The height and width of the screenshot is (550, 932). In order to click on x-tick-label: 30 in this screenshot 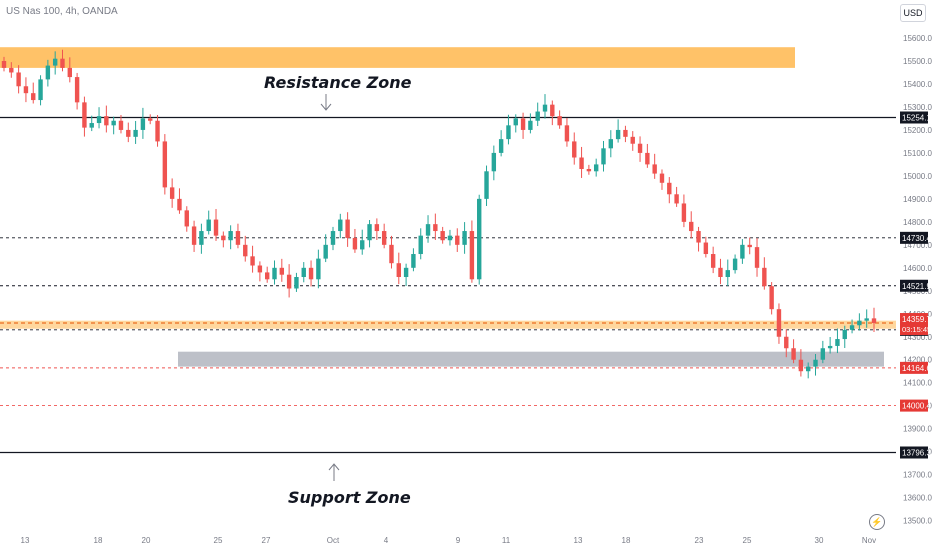, I will do `click(819, 540)`.